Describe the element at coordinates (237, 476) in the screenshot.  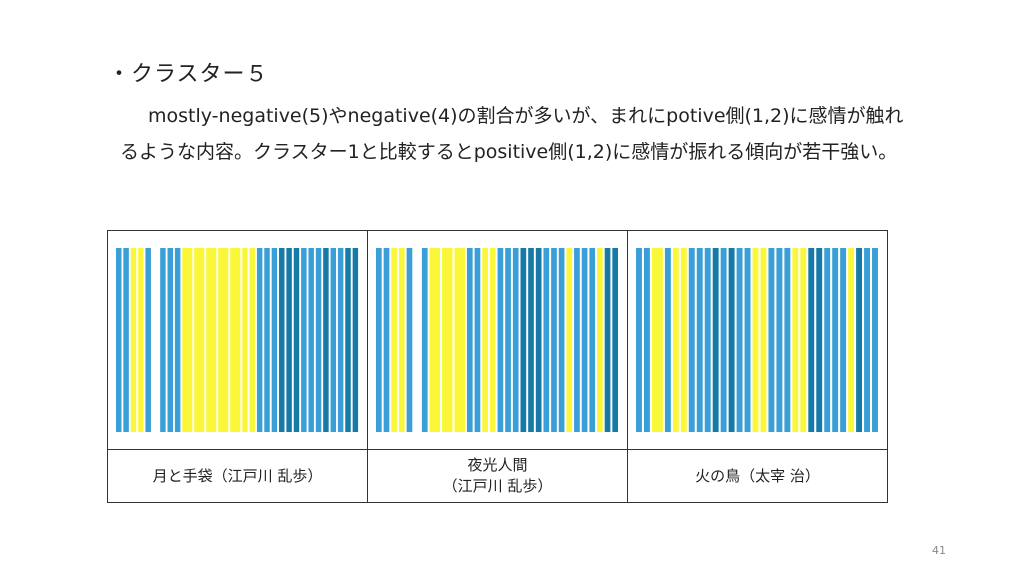
I see `caption-tsuki-to-tebukuro: 月と手袋（江戸川 乱歩）` at that location.